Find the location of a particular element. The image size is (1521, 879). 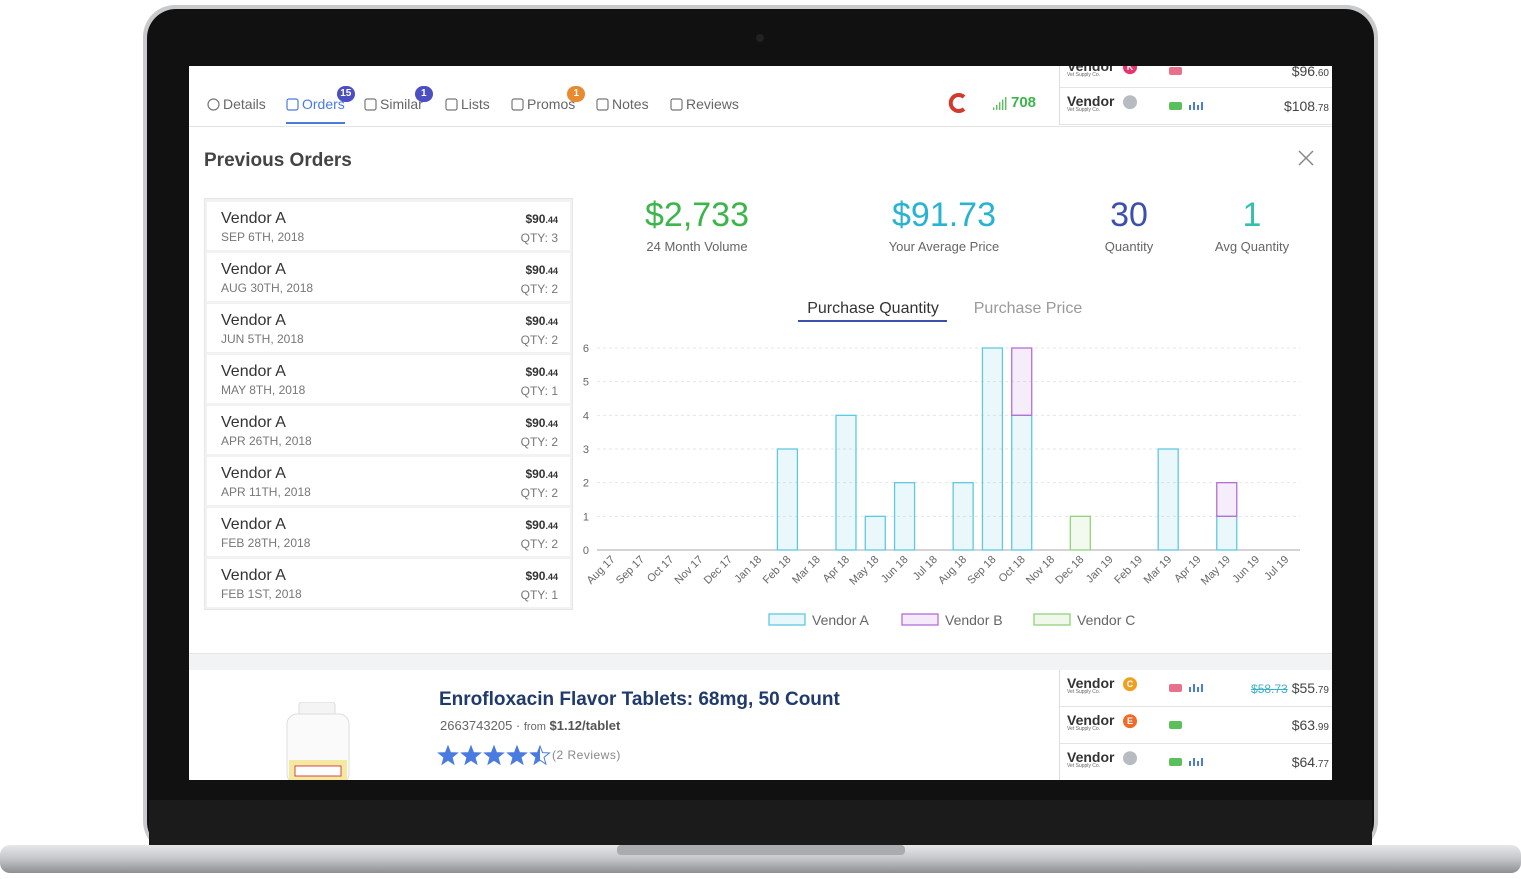

order-row: Vendor A APR 26TH, 2018 $90.44 QTY: 2 is located at coordinates (388, 430).